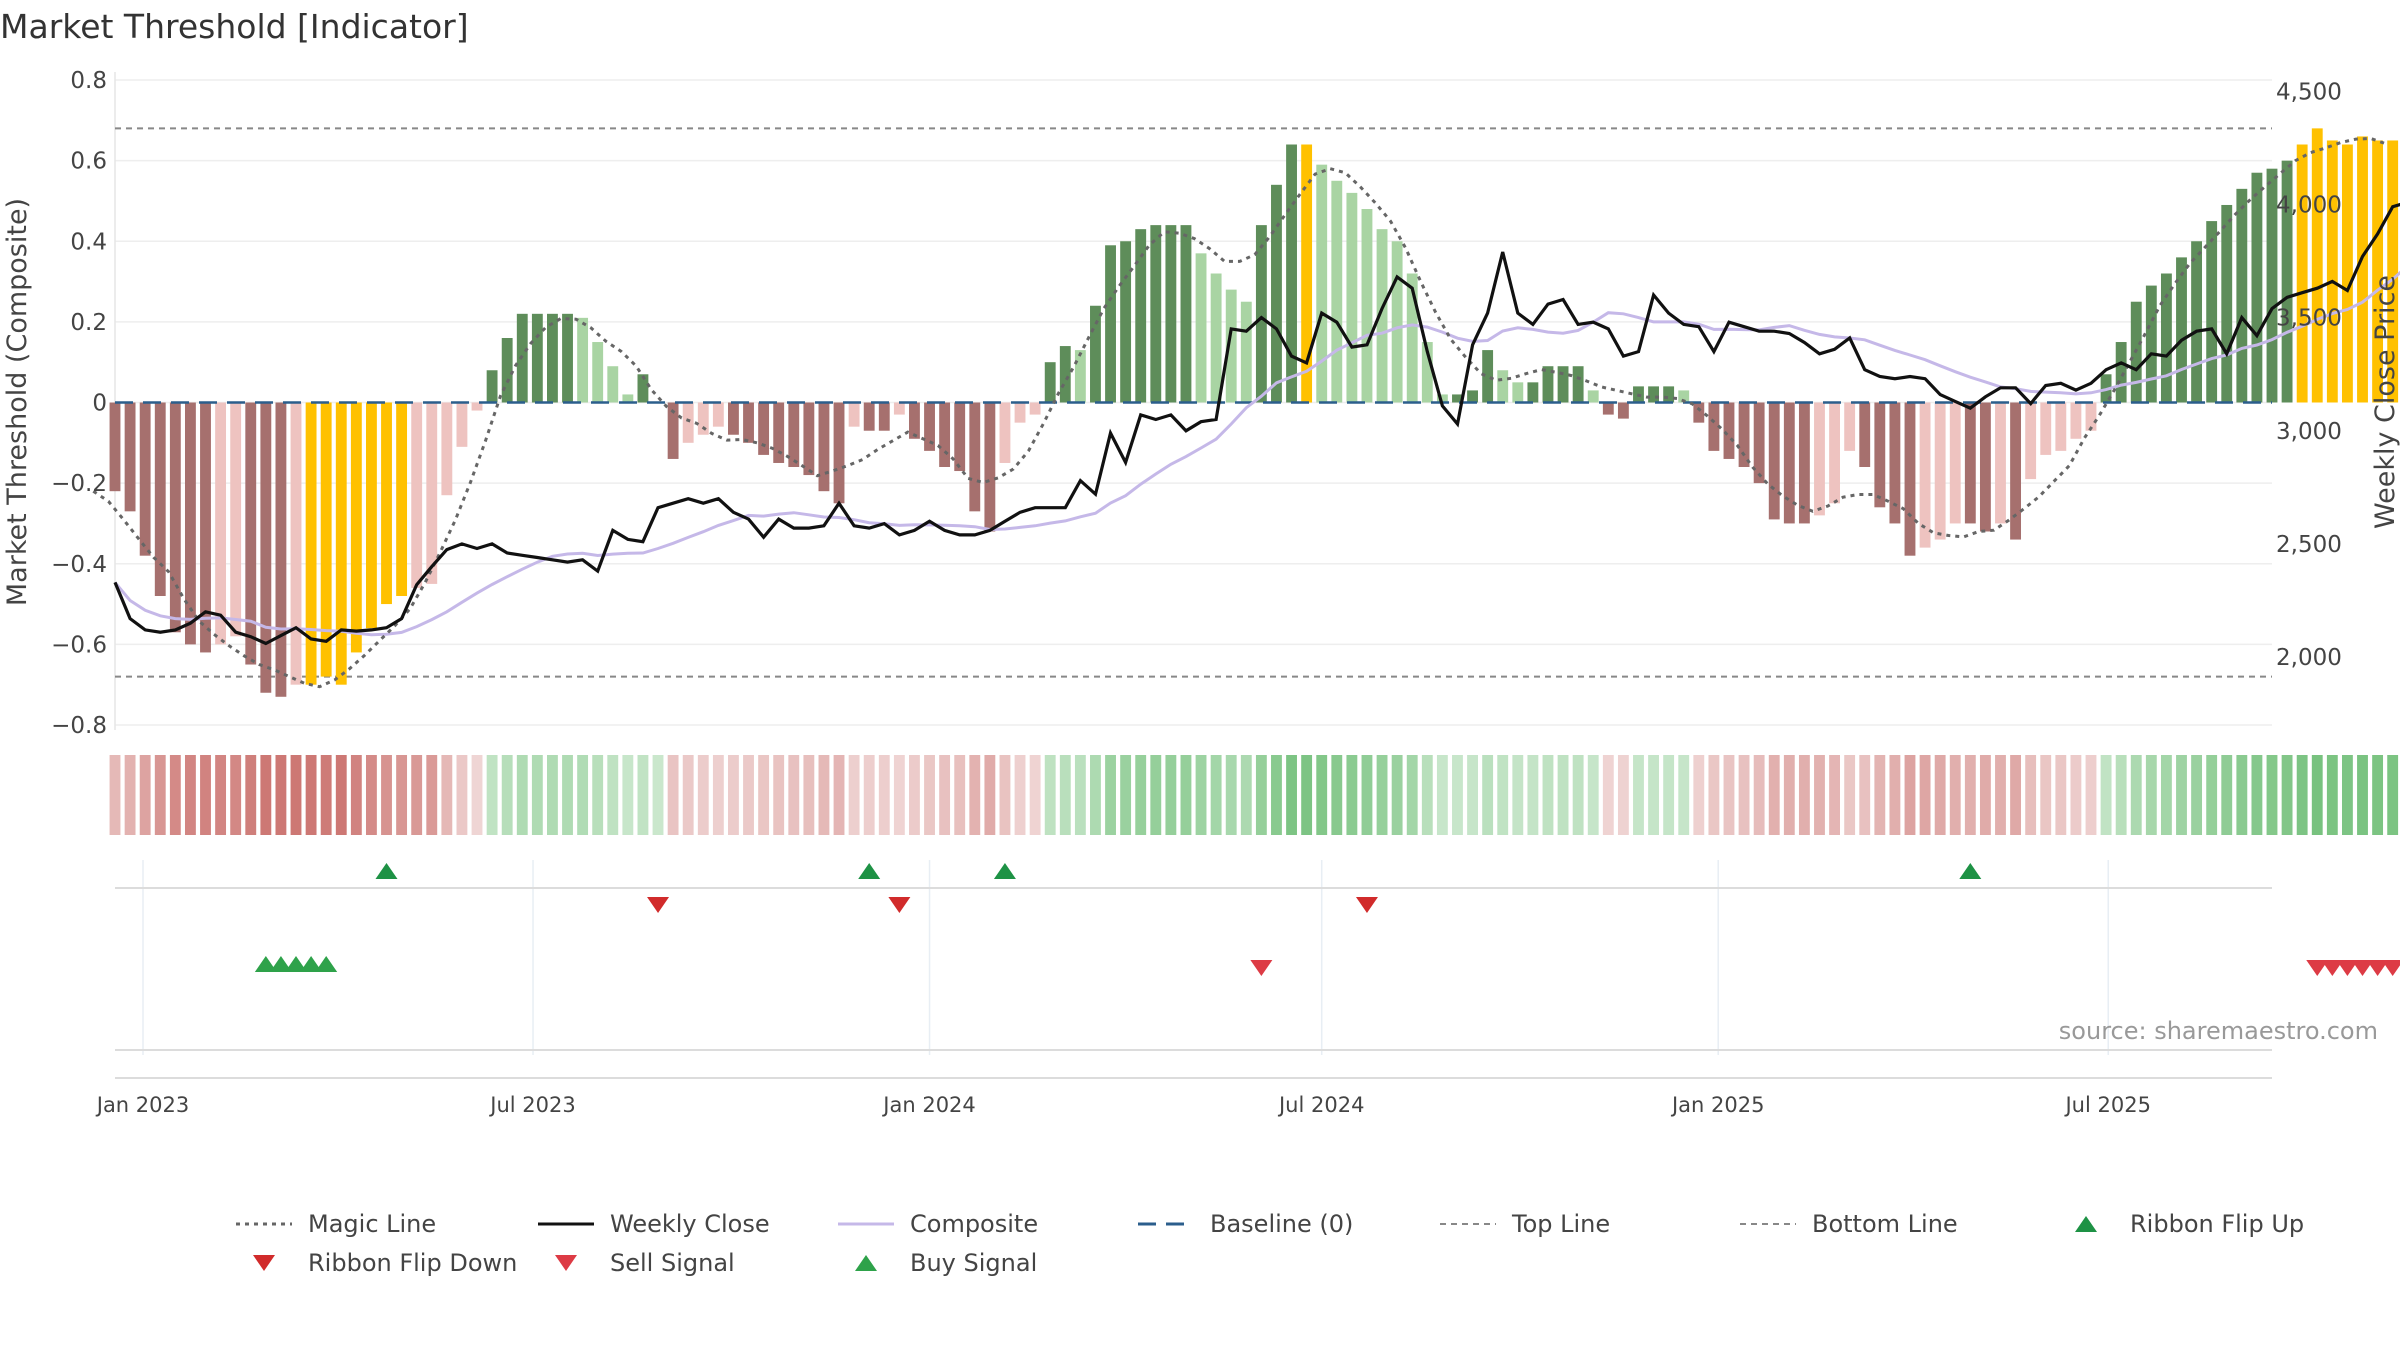  I want to click on right-tick-label: 2,500, so click(2309, 545).